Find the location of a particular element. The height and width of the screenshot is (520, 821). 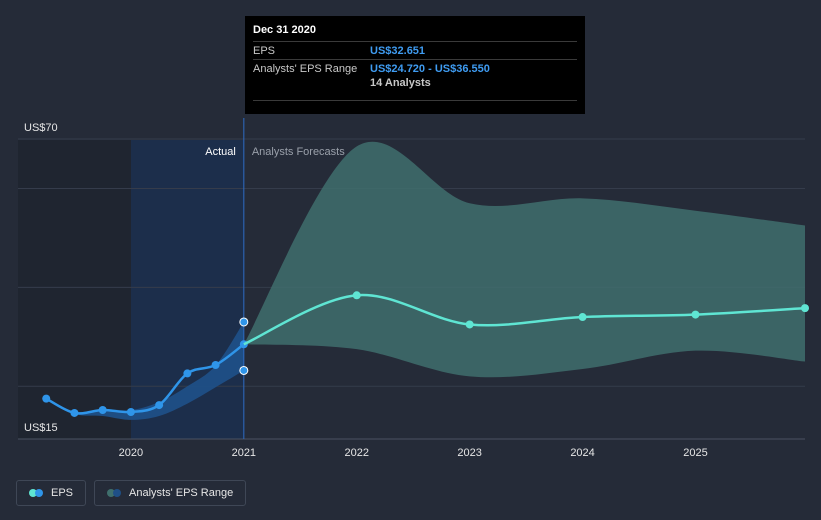

x-tick-2021: 2021 is located at coordinates (244, 453).